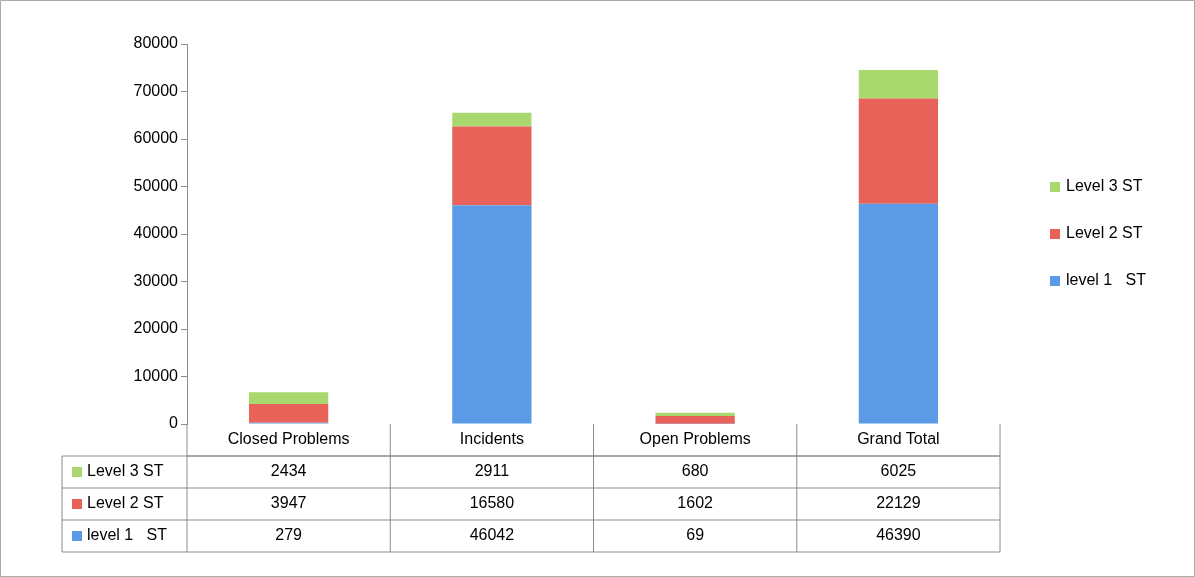 Image resolution: width=1195 pixels, height=577 pixels. What do you see at coordinates (125, 471) in the screenshot?
I see `legend-label: Level 3 ST` at bounding box center [125, 471].